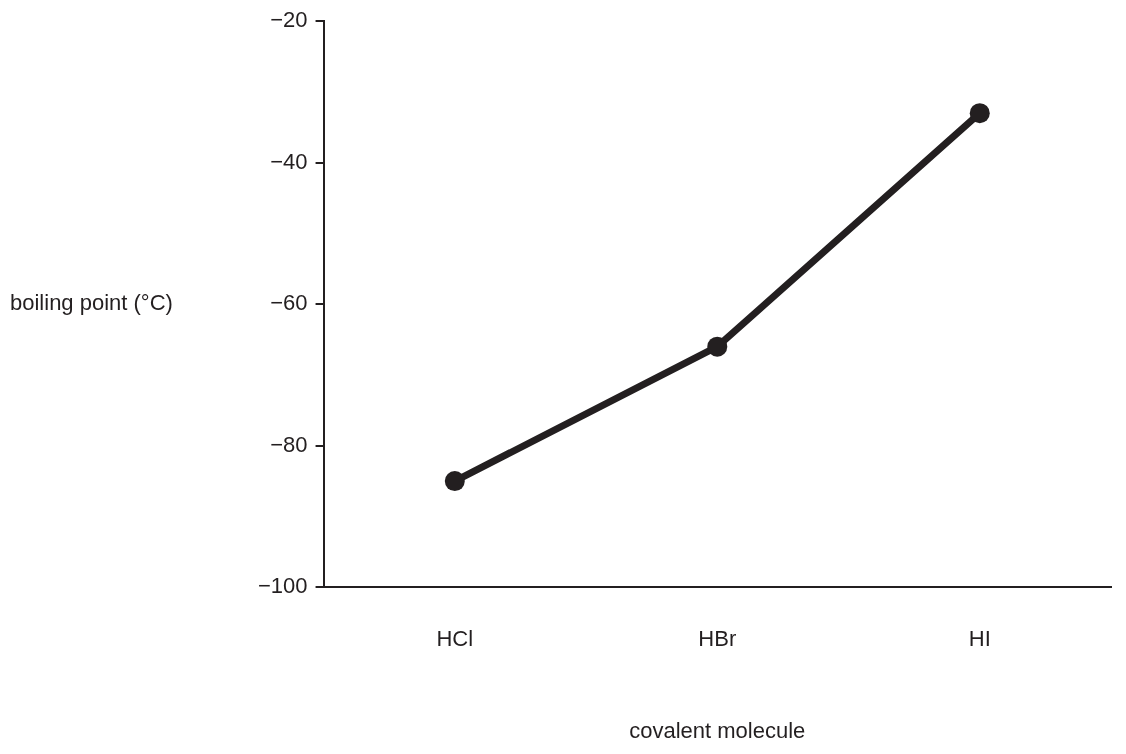  I want to click on y-tick-label: −20, so click(289, 20).